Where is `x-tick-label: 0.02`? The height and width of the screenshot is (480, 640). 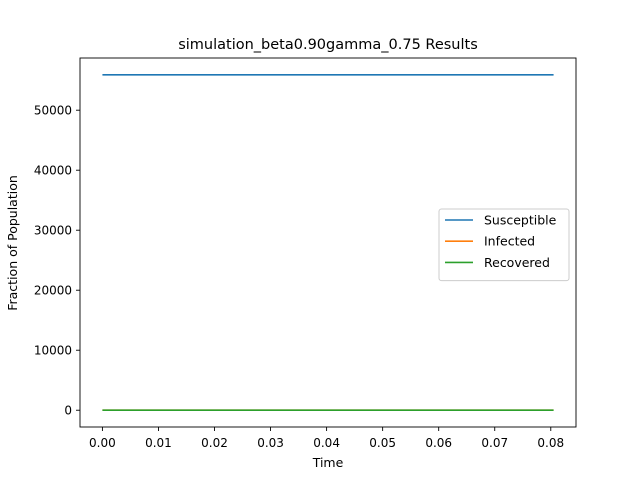 x-tick-label: 0.02 is located at coordinates (214, 443).